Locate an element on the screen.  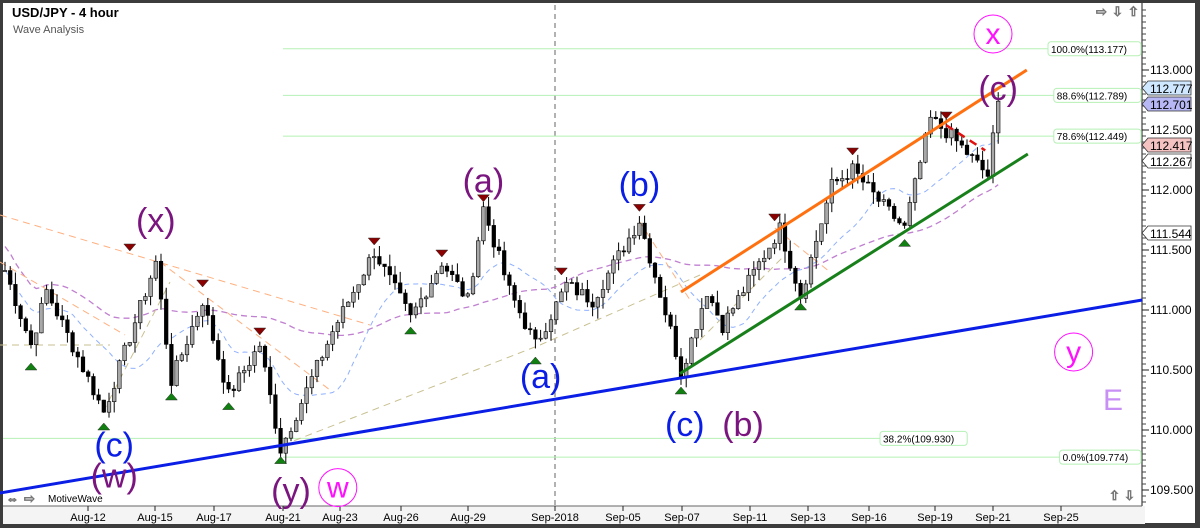
time-tick-label: Sep-13 is located at coordinates (807, 518).